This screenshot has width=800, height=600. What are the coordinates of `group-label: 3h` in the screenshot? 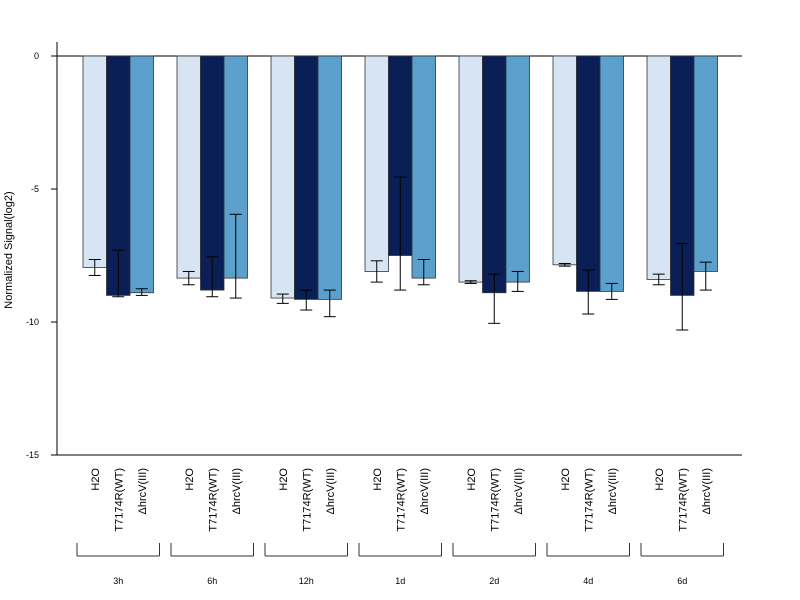 It's located at (118, 581).